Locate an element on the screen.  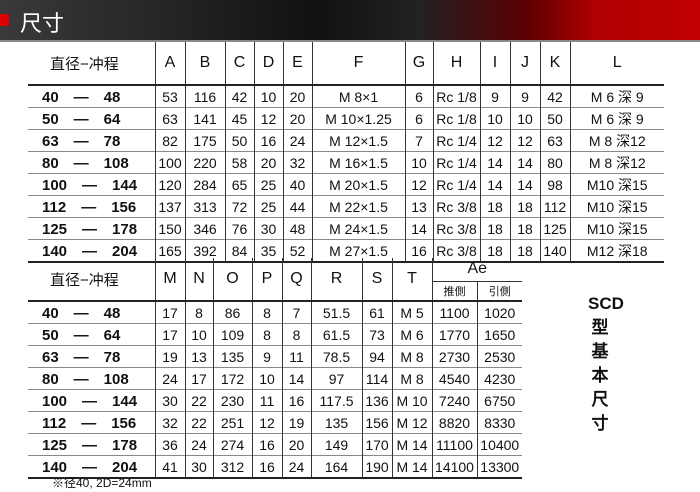
table-cell: 141 is located at coordinates (204, 118).